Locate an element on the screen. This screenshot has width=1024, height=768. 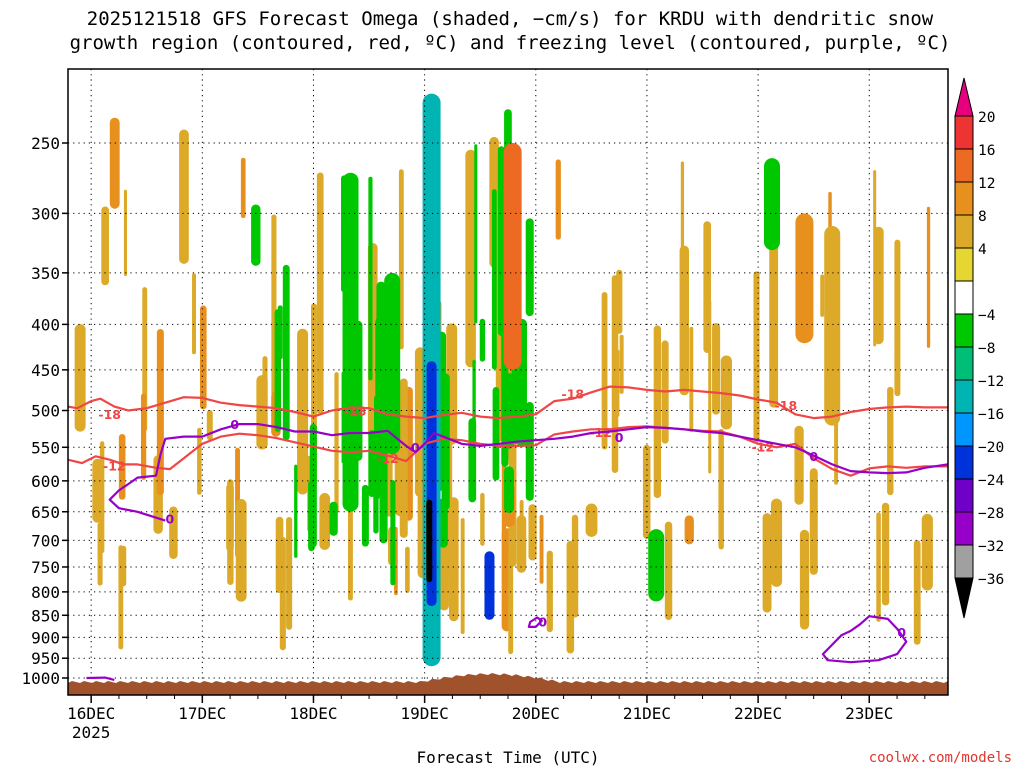
y-tick-label: 750 is located at coordinates (45, 567).